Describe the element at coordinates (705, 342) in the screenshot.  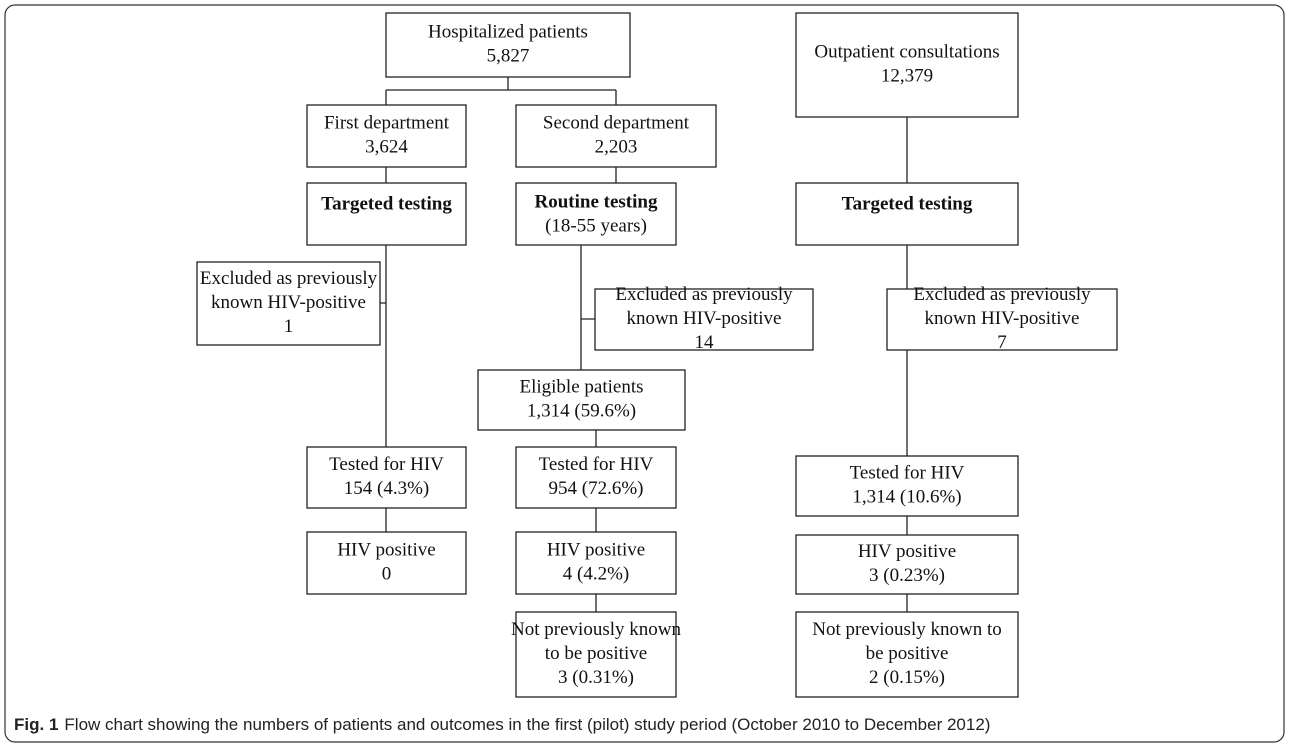
I see `box-text: 14` at that location.